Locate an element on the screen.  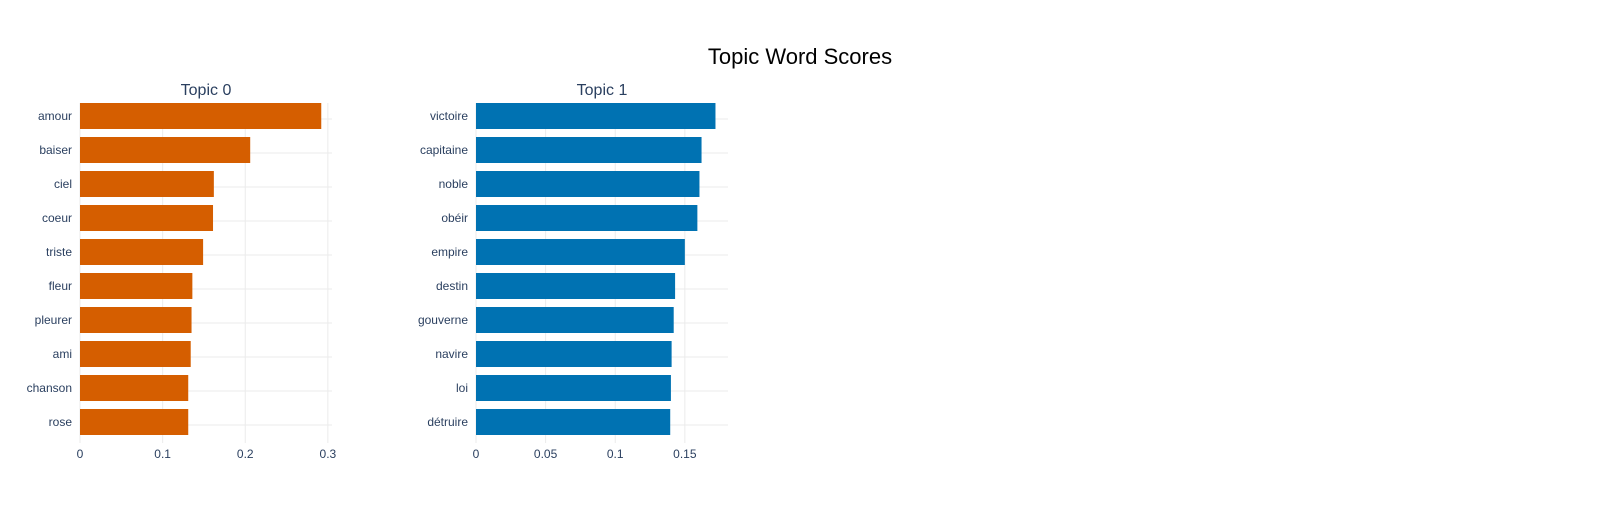
category-label: ciel is located at coordinates (63, 184).